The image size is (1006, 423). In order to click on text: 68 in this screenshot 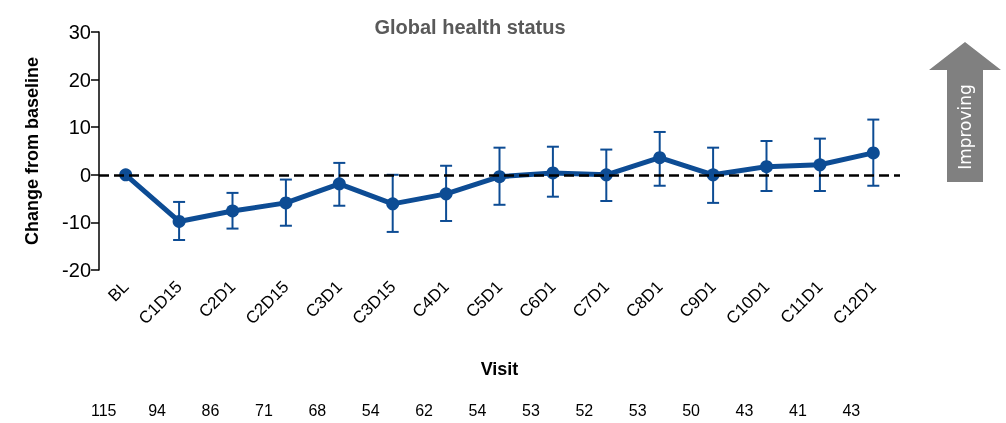, I will do `click(317, 410)`.